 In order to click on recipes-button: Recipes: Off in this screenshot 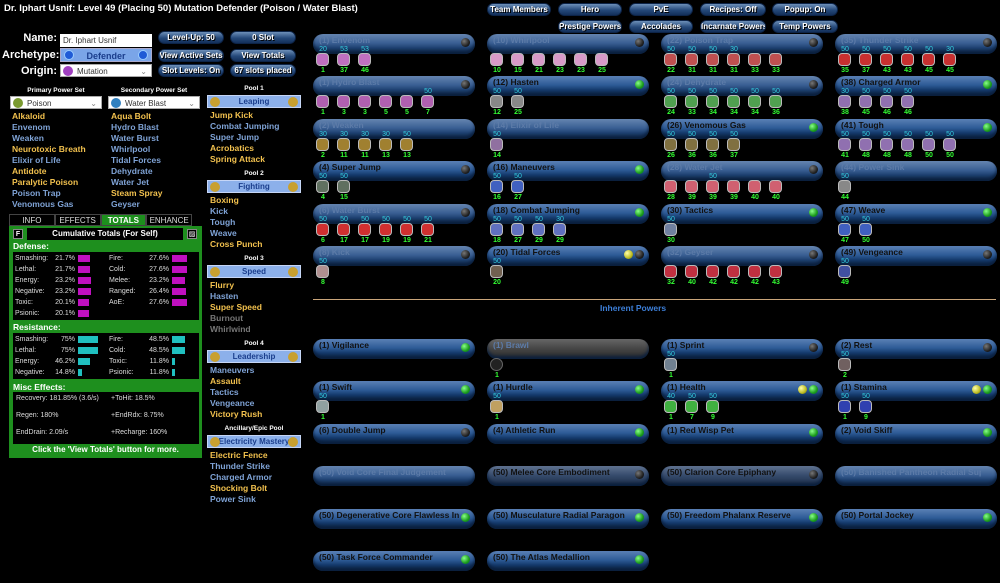, I will do `click(733, 9)`.